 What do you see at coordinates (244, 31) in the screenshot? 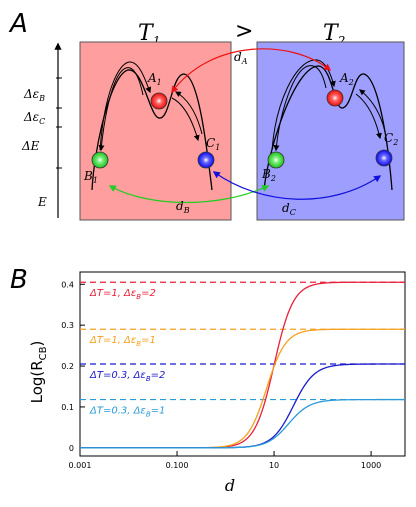
I see `temp-compare-symbol: >` at bounding box center [244, 31].